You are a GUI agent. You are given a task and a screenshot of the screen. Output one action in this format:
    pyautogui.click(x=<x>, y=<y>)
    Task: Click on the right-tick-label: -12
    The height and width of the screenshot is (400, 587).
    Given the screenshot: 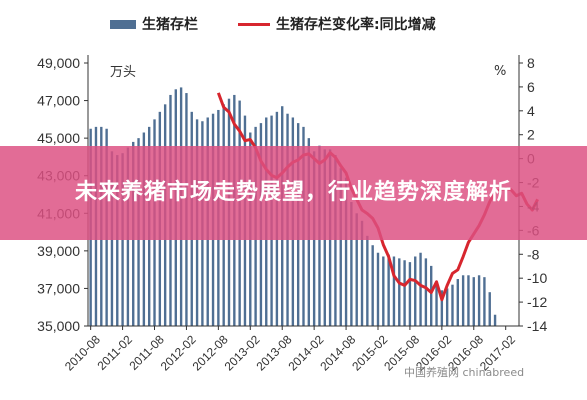 What is the action you would take?
    pyautogui.click(x=537, y=302)
    